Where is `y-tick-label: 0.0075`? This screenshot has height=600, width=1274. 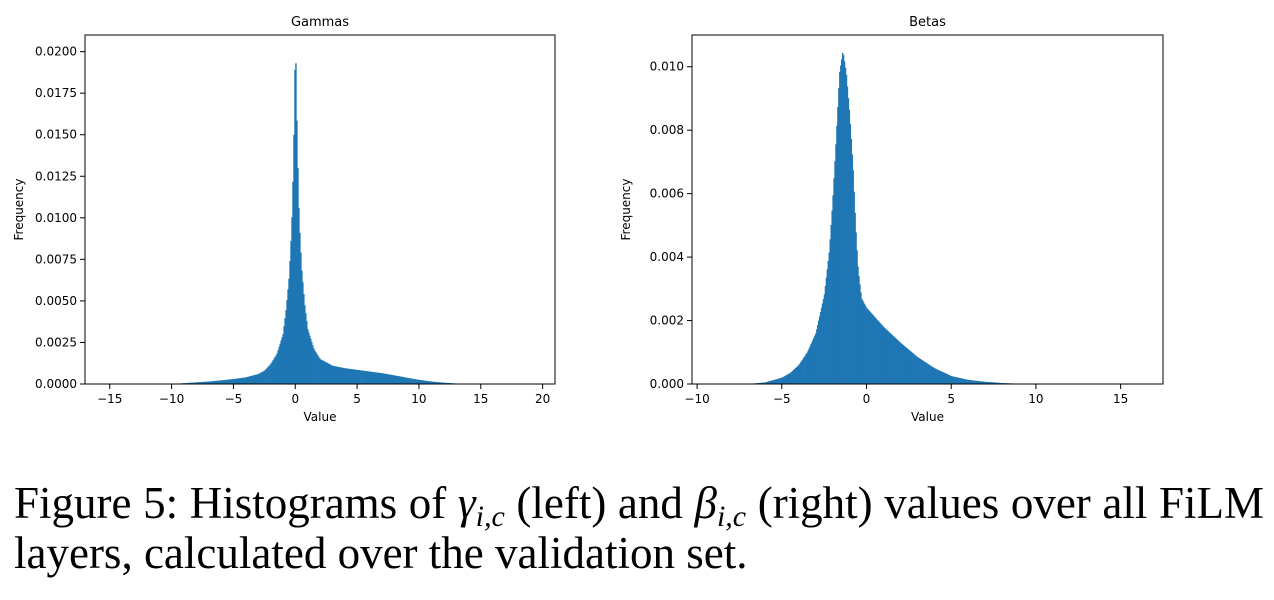
y-tick-label: 0.0075 is located at coordinates (56, 259).